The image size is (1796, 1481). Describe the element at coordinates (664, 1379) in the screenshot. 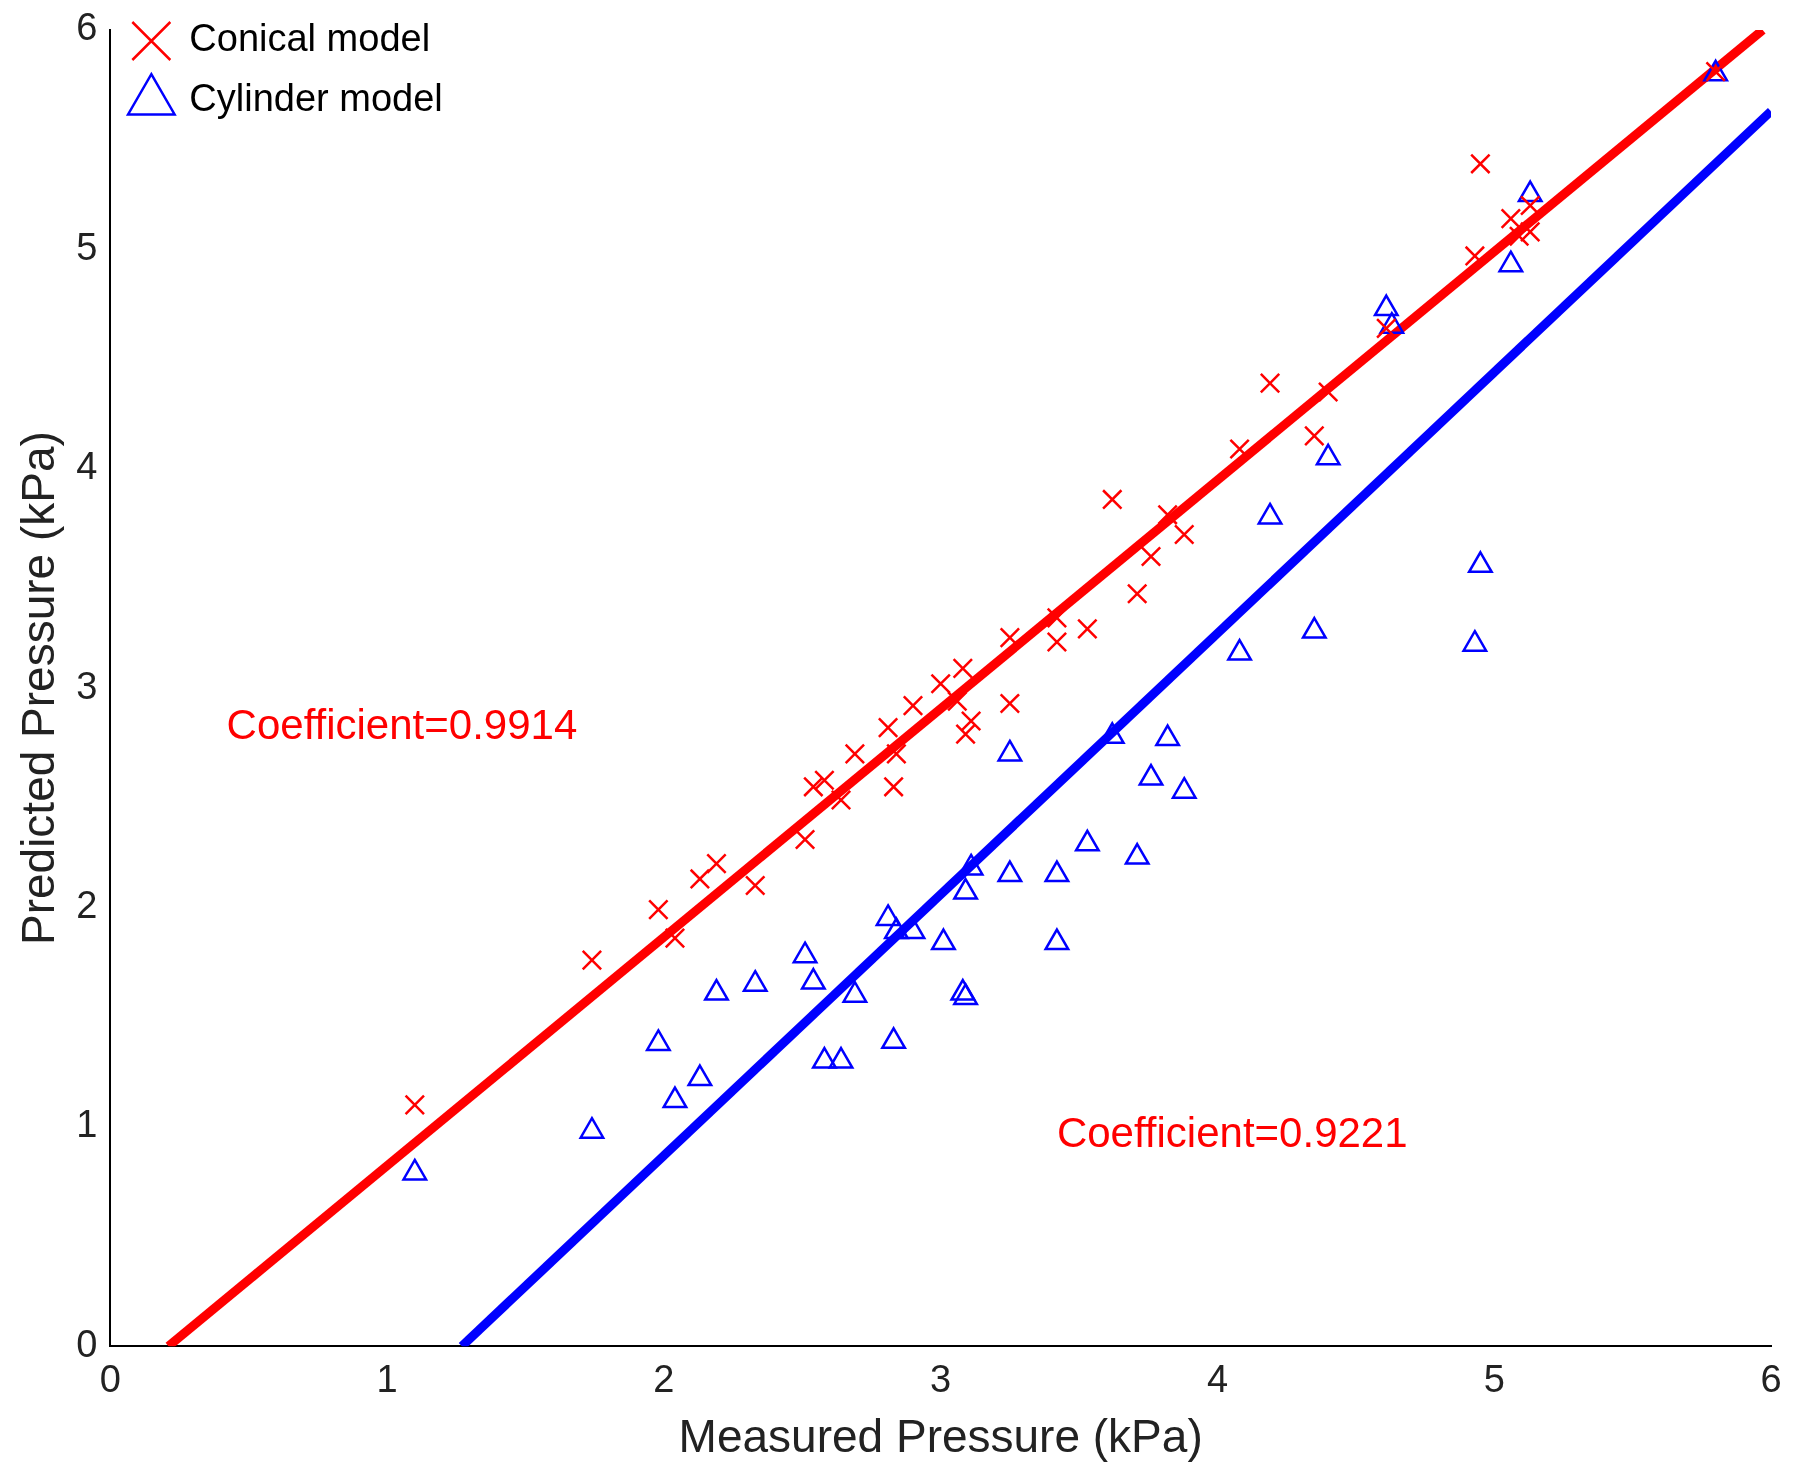

I see `x-tick-label: 2` at that location.